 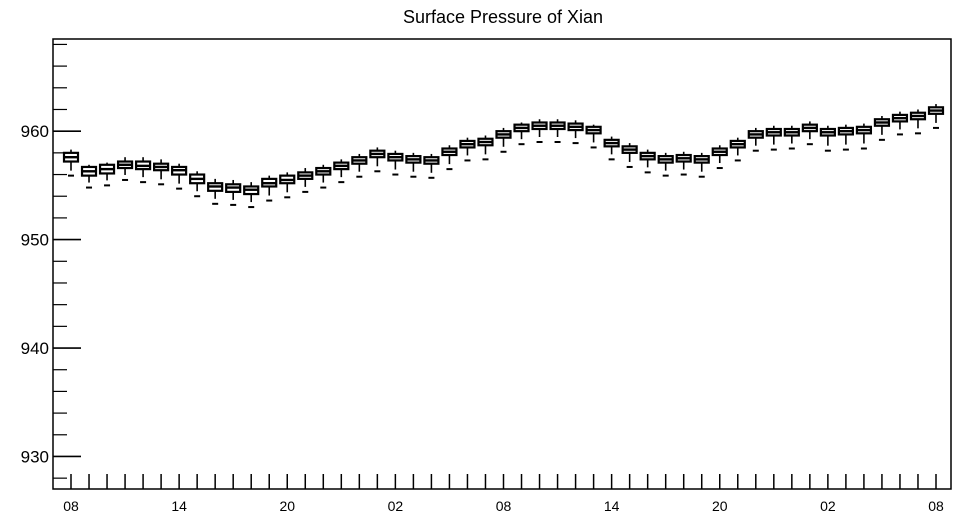 What do you see at coordinates (51, 261) in the screenshot?
I see `y-axis: 930 940 950 960` at bounding box center [51, 261].